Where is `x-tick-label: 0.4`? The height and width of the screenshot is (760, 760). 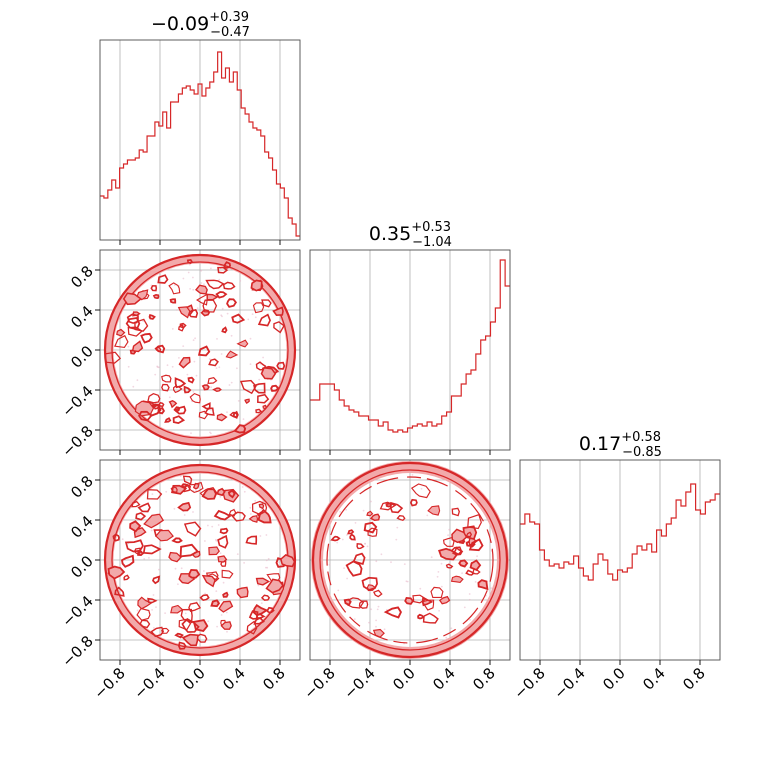
x-tick-label: 0.4 is located at coordinates (444, 679).